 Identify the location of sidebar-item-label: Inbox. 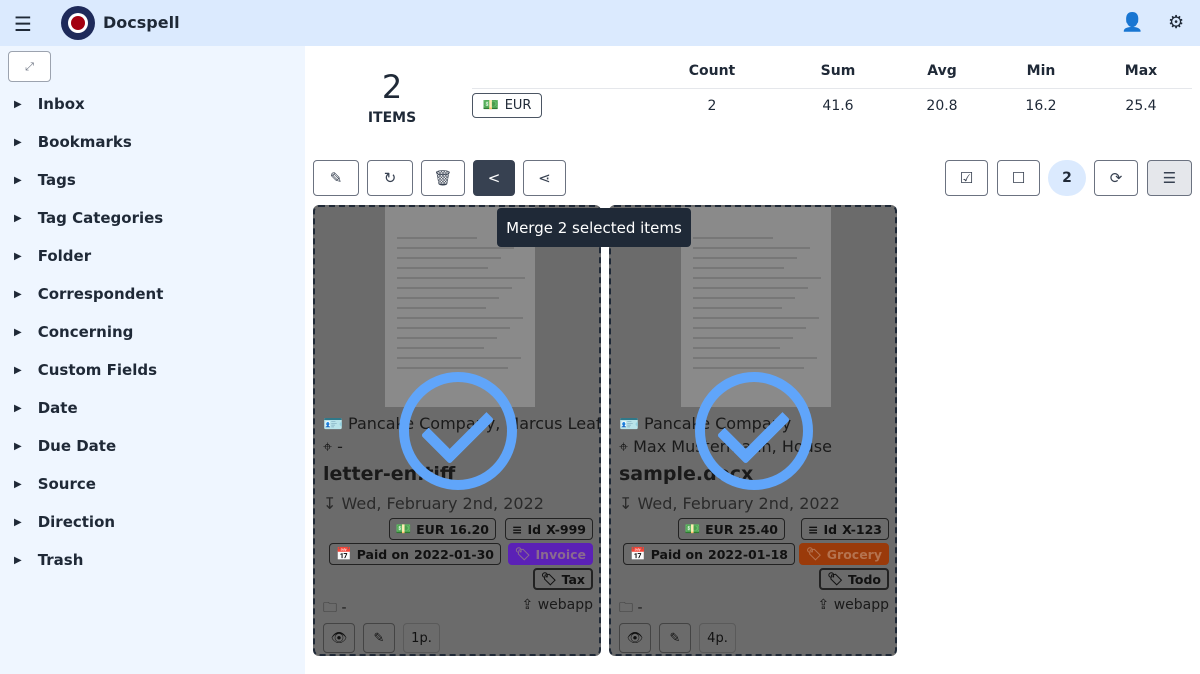
(61, 104).